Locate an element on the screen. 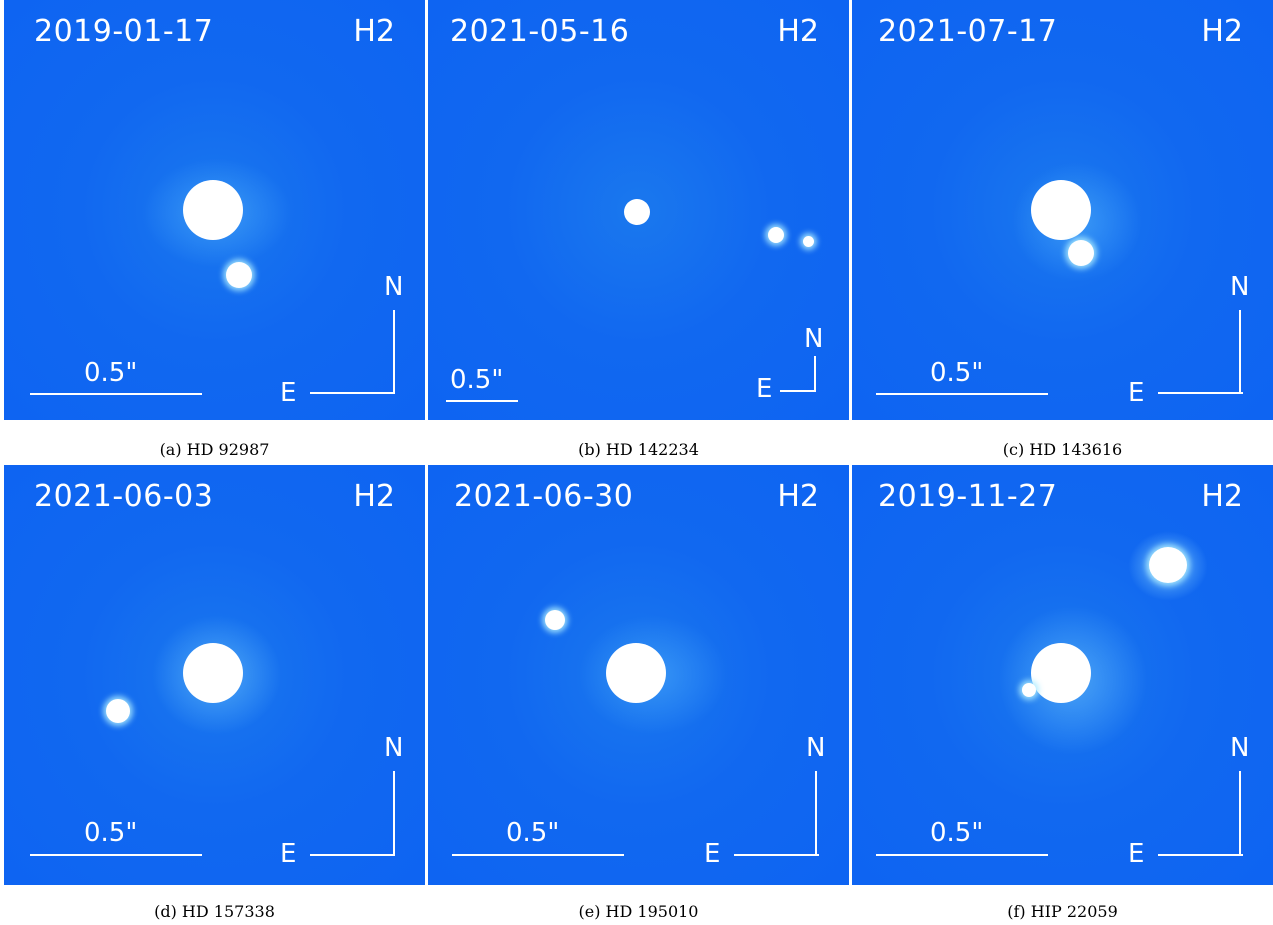 This screenshot has height=925, width=1273. observation-date: 2019-01-17 is located at coordinates (124, 31).